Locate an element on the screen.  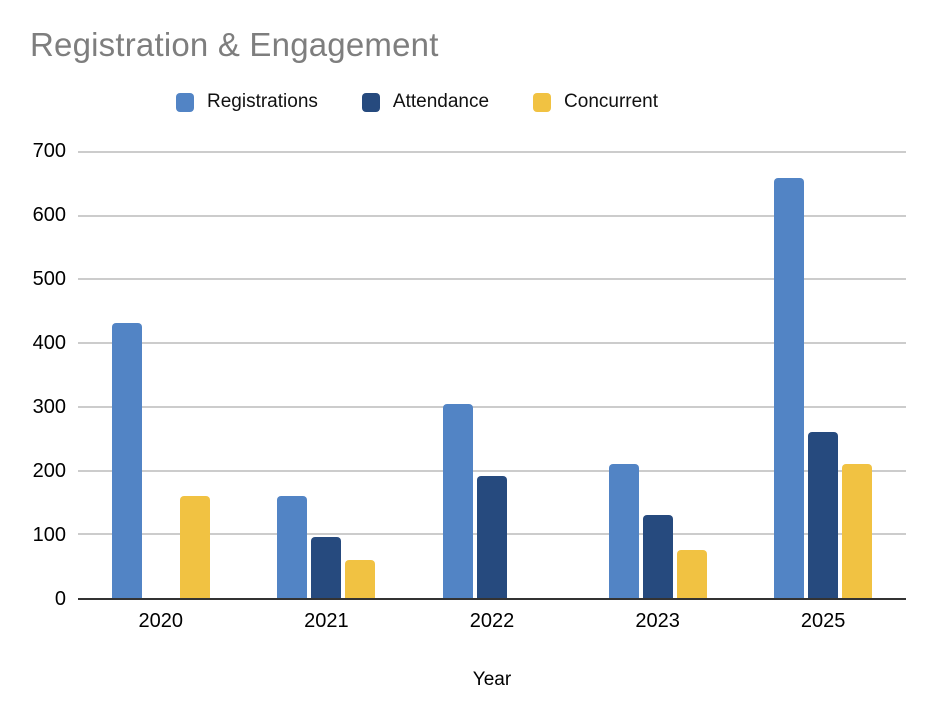
bar-attendance-2022 is located at coordinates (491, 537).